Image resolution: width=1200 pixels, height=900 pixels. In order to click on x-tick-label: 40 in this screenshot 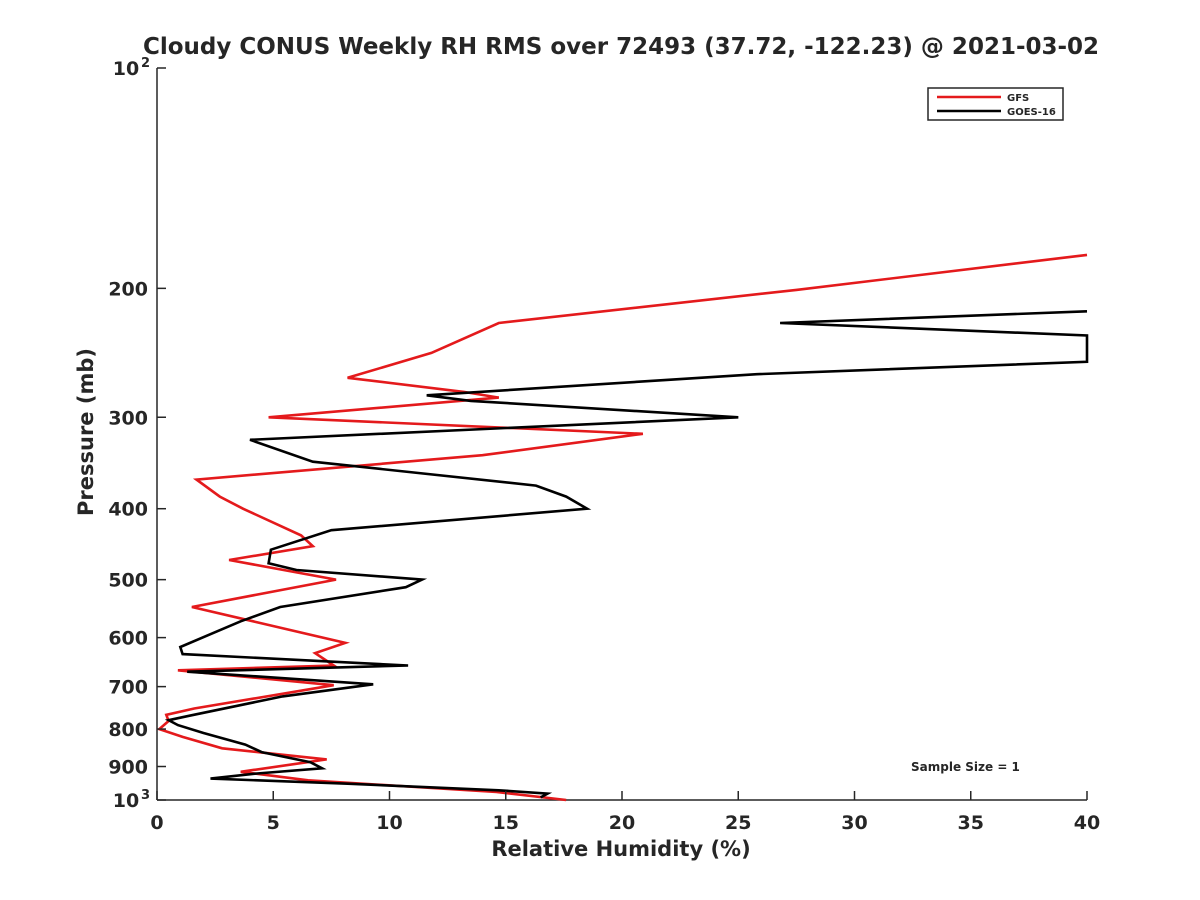, I will do `click(1087, 823)`.